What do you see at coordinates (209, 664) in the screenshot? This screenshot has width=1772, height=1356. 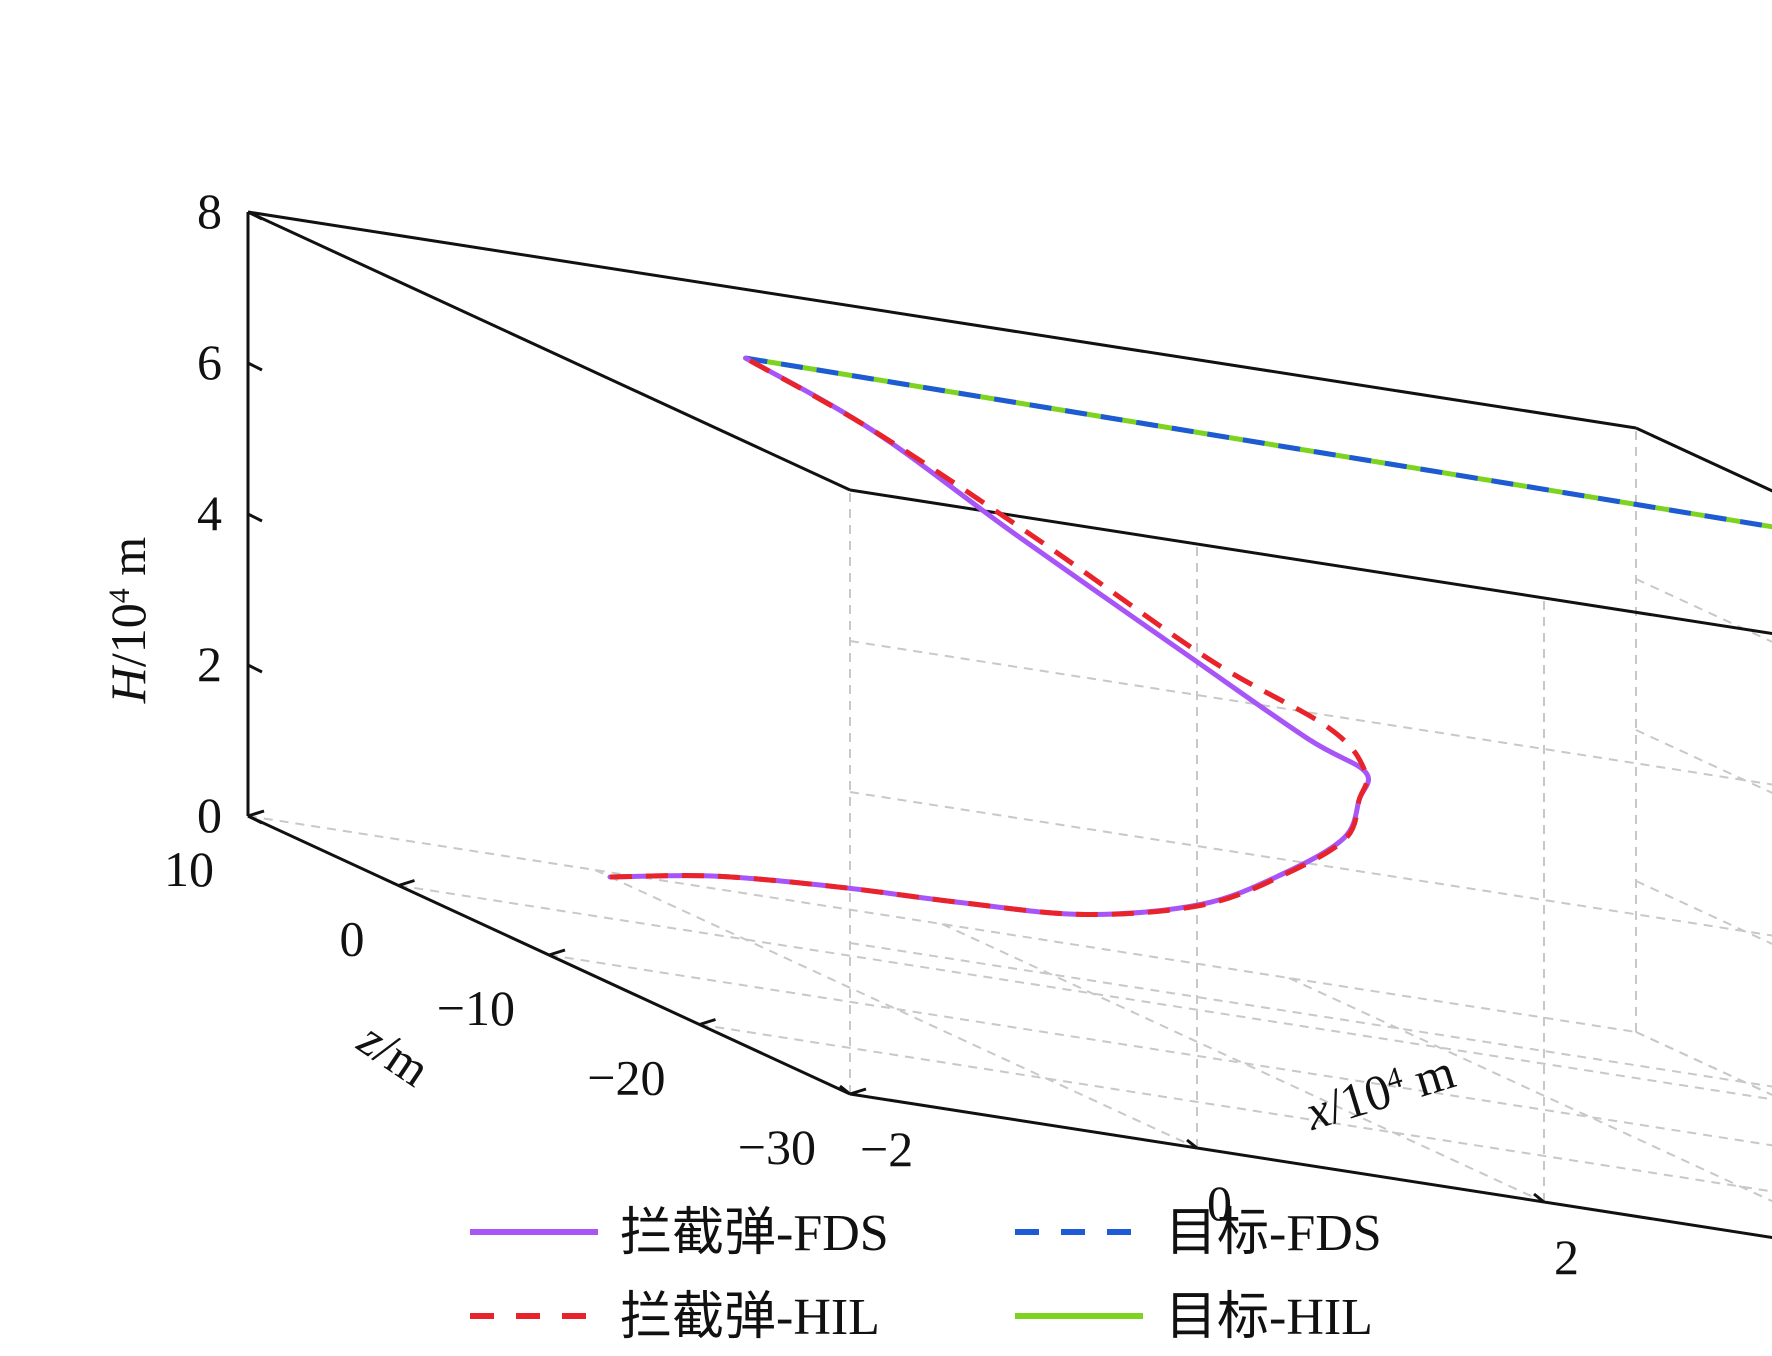 I see `h-tick-label: 2` at bounding box center [209, 664].